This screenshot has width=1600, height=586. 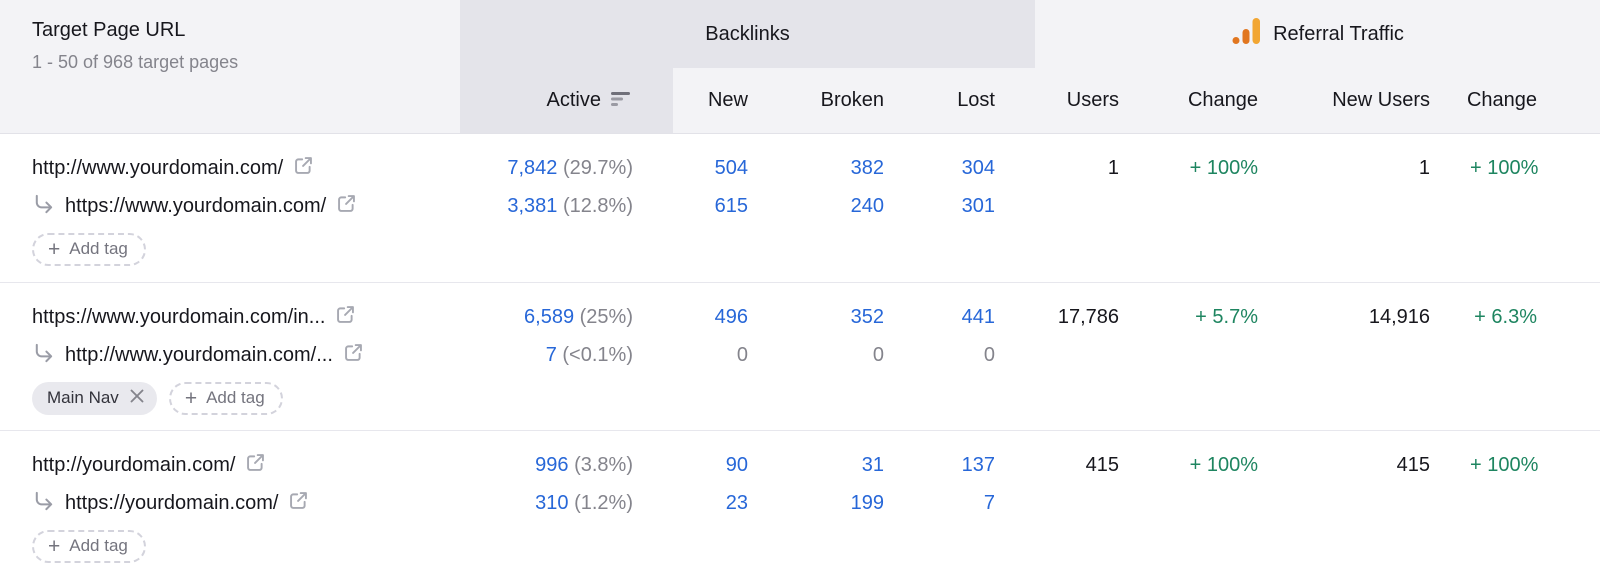 I want to click on new-users-cell: 1, so click(x=1384, y=208).